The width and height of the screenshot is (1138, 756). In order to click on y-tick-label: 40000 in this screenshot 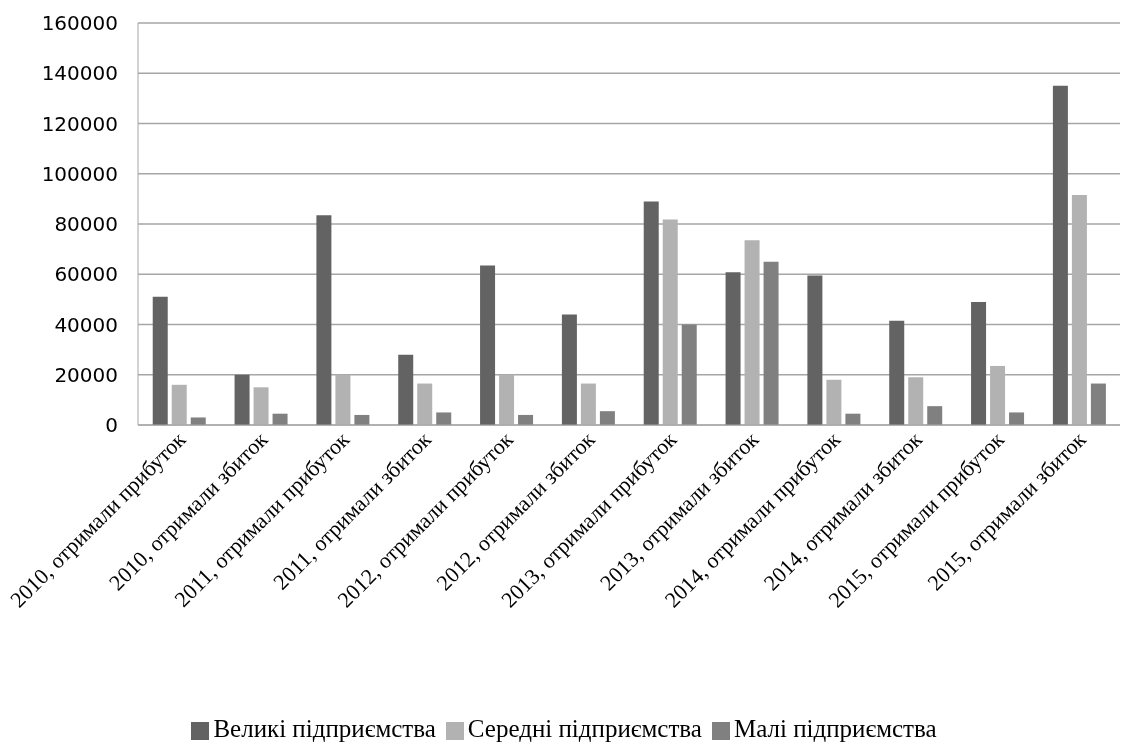, I will do `click(86, 324)`.